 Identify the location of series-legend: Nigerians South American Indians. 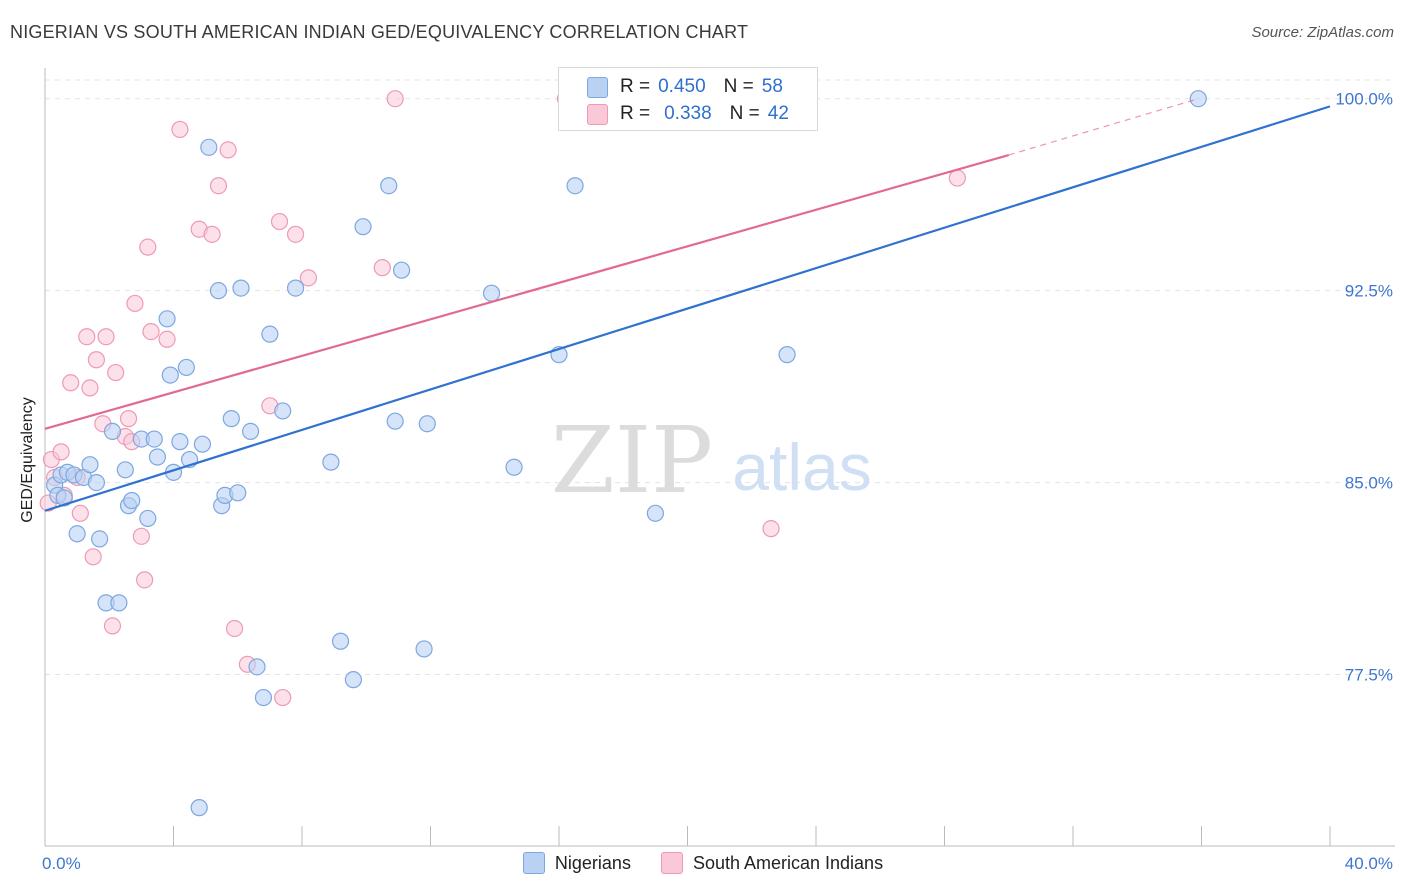
(703, 863).